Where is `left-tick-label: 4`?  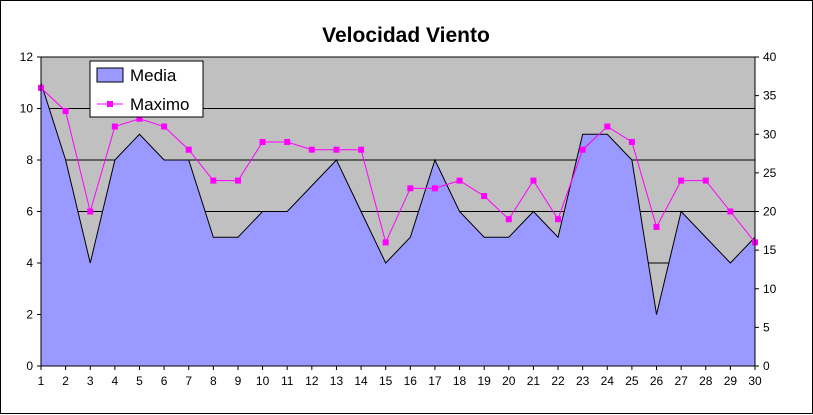
left-tick-label: 4 is located at coordinates (29, 263).